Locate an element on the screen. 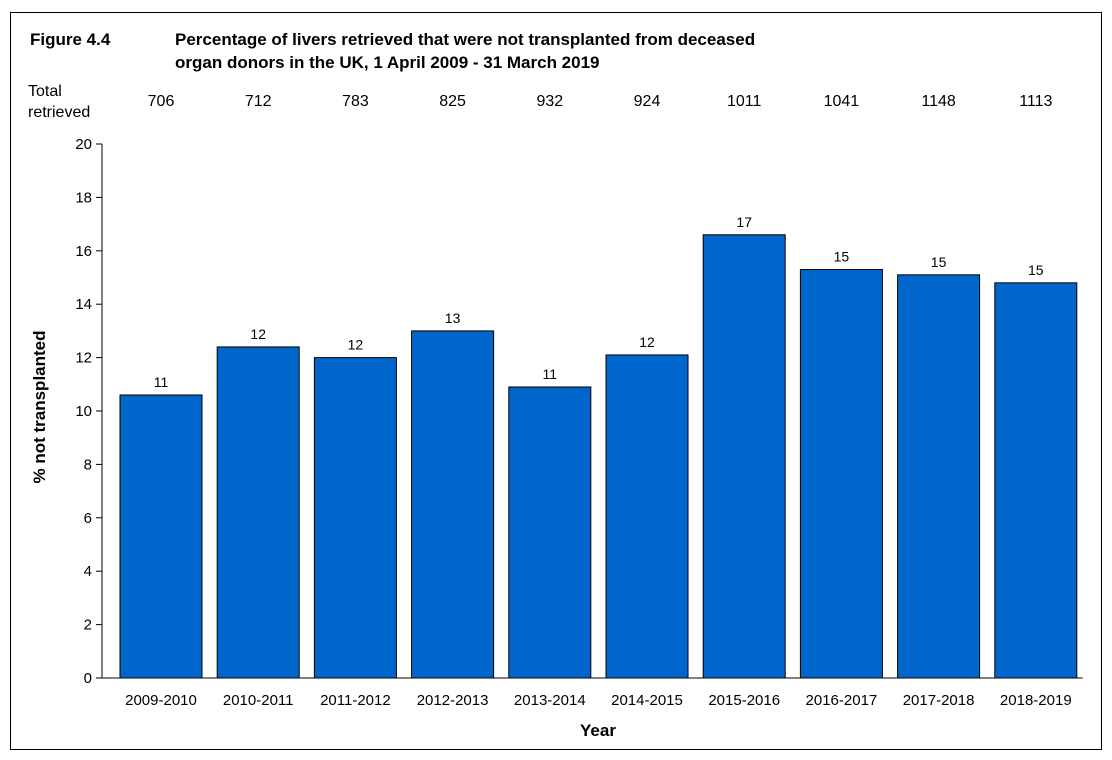  y-tick-label: 6 is located at coordinates (88, 518).